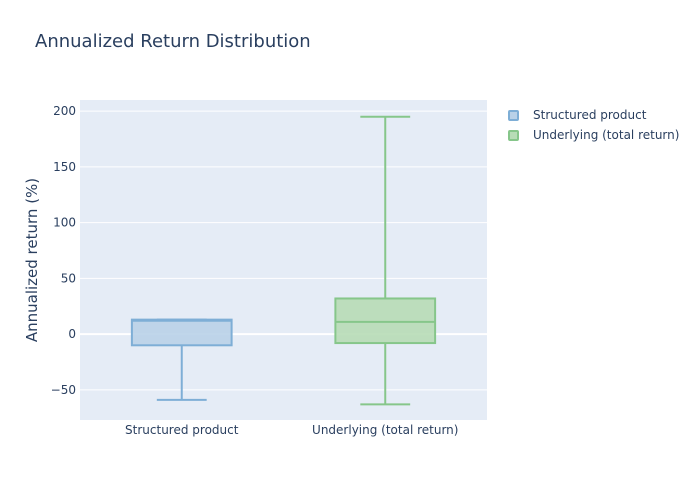 The width and height of the screenshot is (700, 500). I want to click on legend-item: Structured product, so click(593, 115).